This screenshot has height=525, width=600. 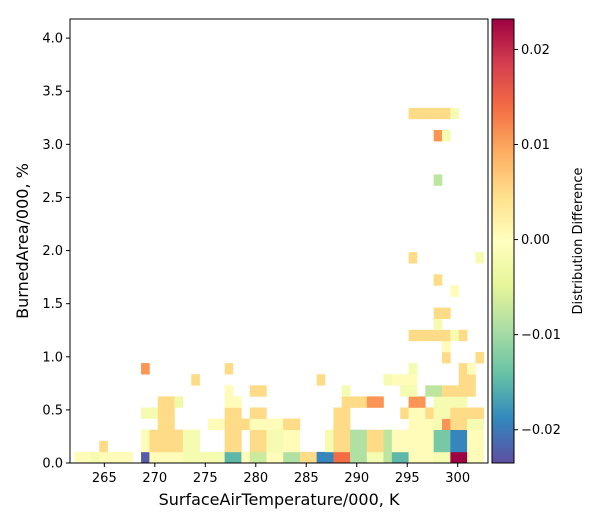 I want to click on x-axis-label: SurfaceAirTemperature/000, K, so click(x=279, y=499).